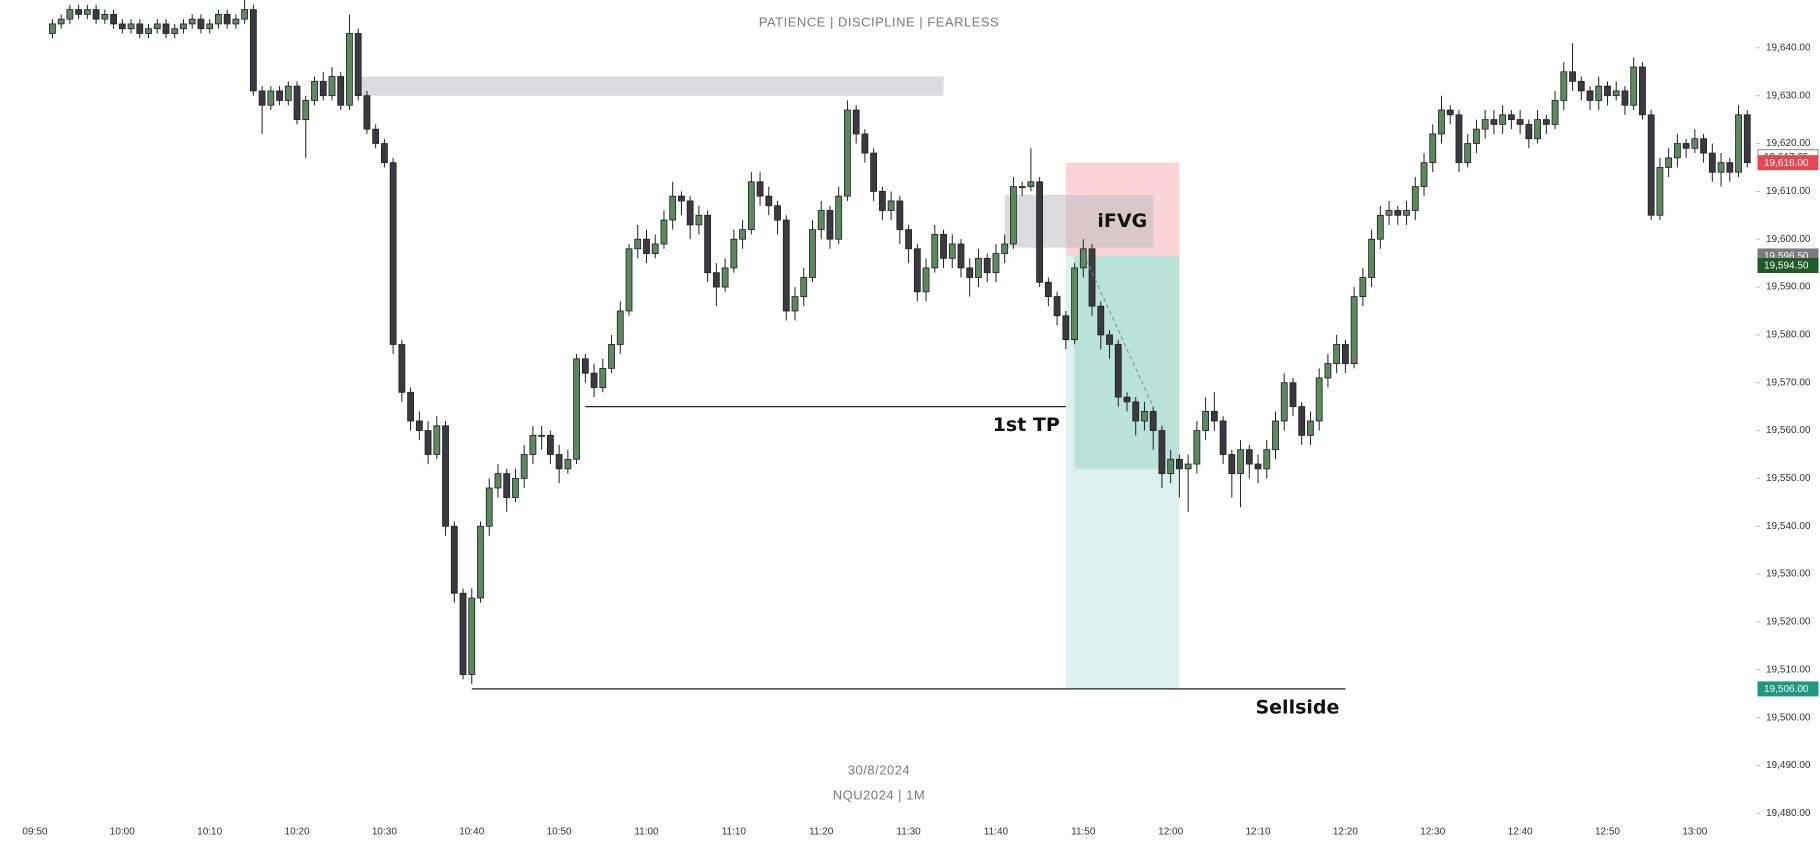 Image resolution: width=1820 pixels, height=847 pixels. I want to click on x-tick-label: 10:50, so click(559, 832).